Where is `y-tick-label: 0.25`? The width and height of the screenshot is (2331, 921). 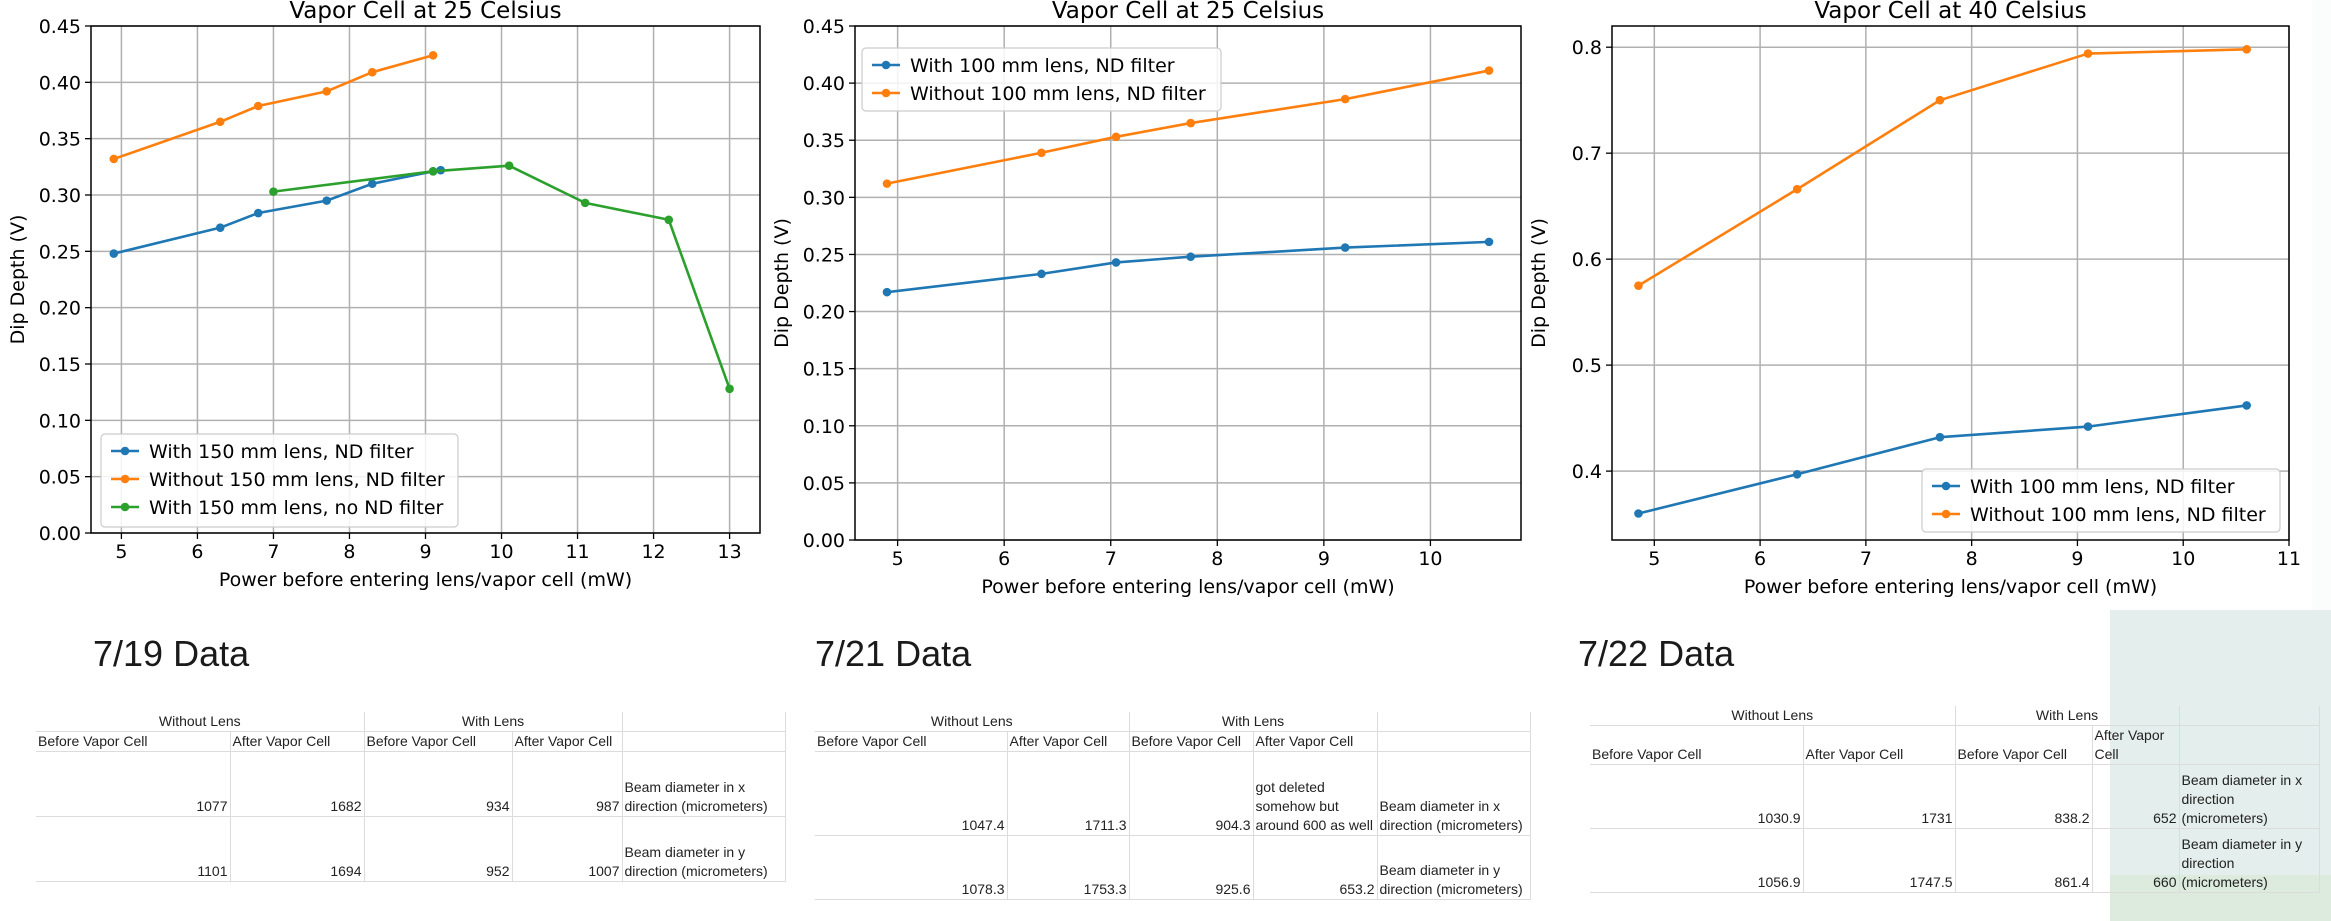 y-tick-label: 0.25 is located at coordinates (824, 255).